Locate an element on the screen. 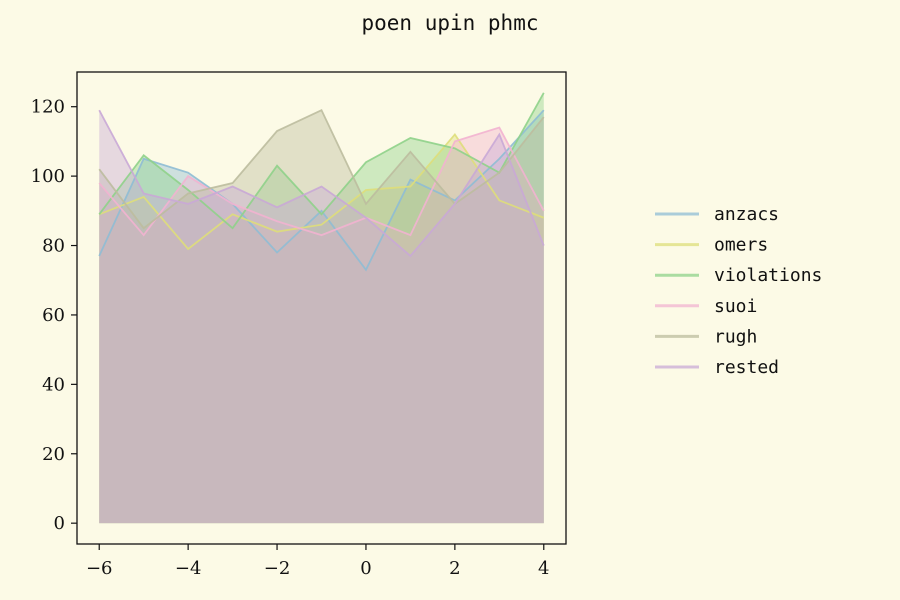 The image size is (900, 600). y-tick-label: 120 is located at coordinates (48, 107).